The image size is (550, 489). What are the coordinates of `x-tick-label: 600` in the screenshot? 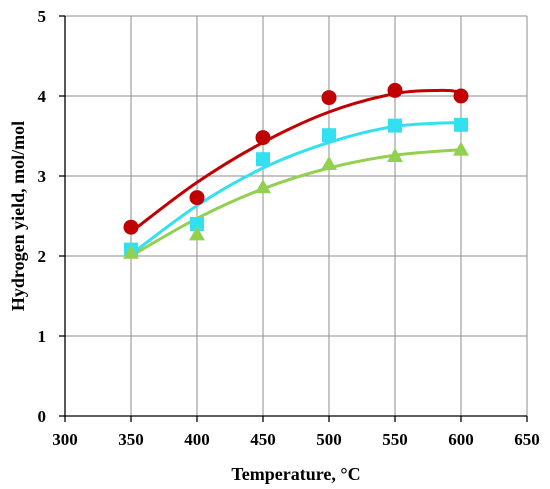 It's located at (461, 439).